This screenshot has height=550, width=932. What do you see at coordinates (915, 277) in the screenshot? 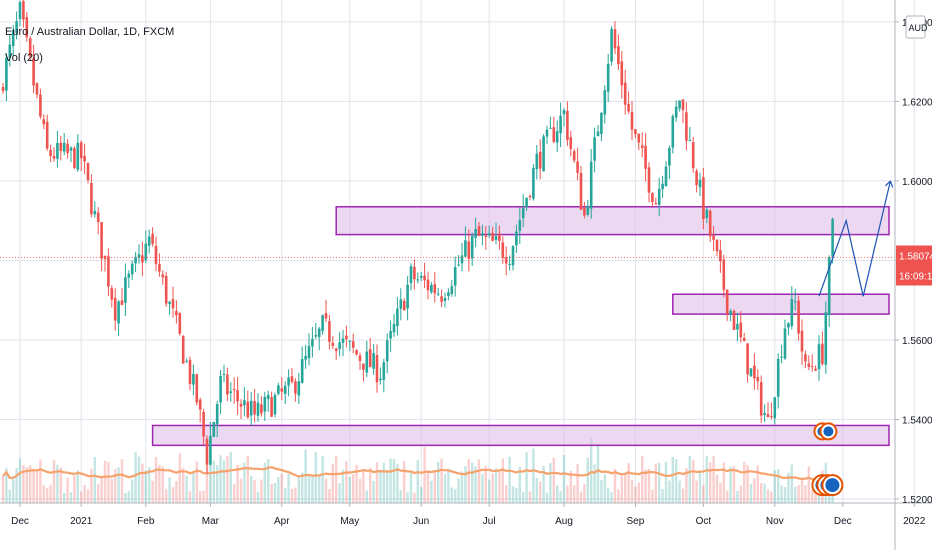
I see `bar-countdown: 16:09:12` at bounding box center [915, 277].